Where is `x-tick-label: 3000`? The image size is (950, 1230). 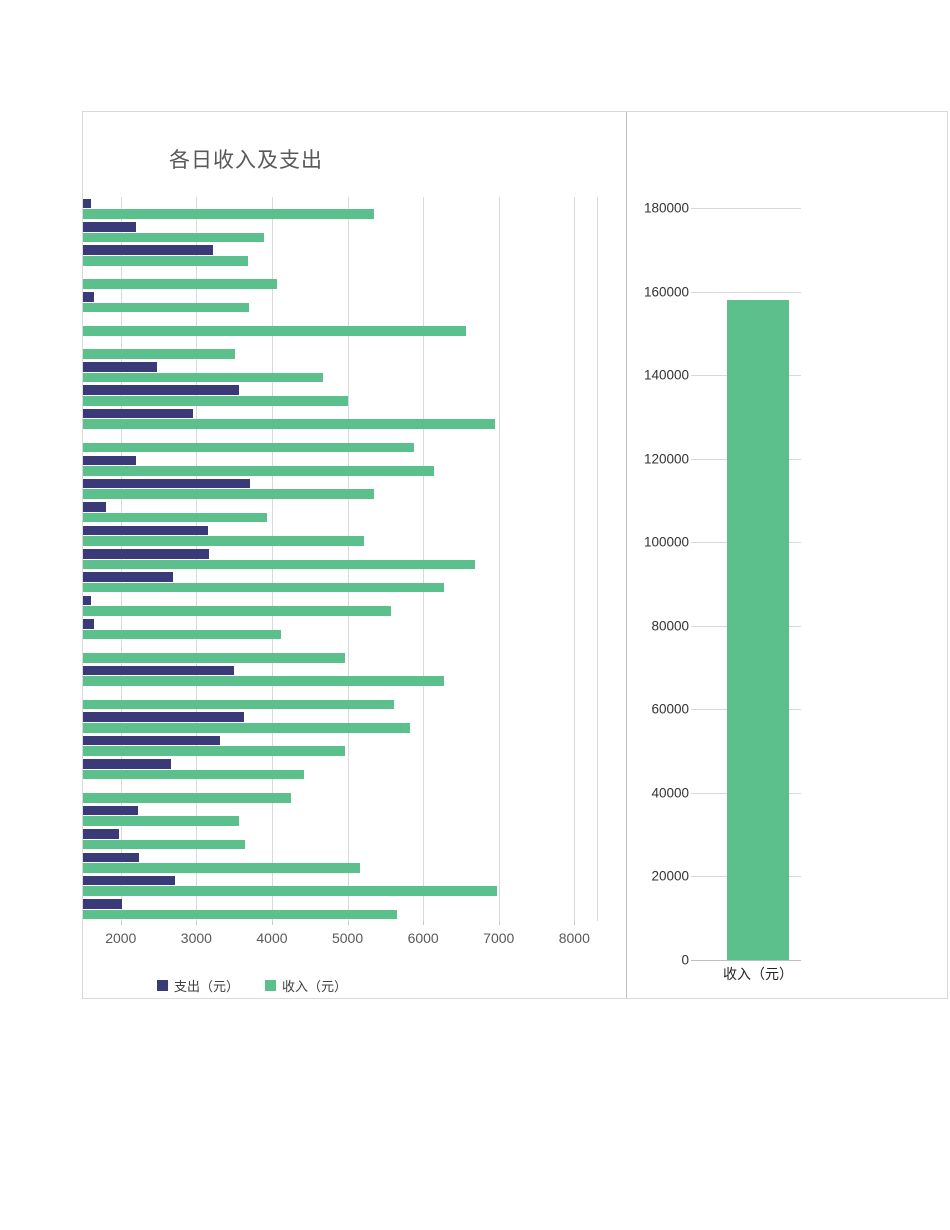
x-tick-label: 3000 is located at coordinates (196, 938).